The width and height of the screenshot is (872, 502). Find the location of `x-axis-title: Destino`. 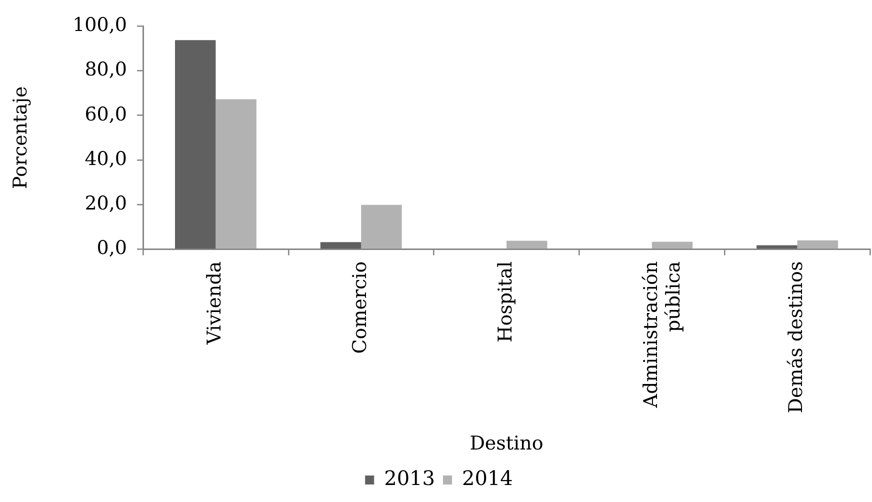

x-axis-title: Destino is located at coordinates (507, 443).